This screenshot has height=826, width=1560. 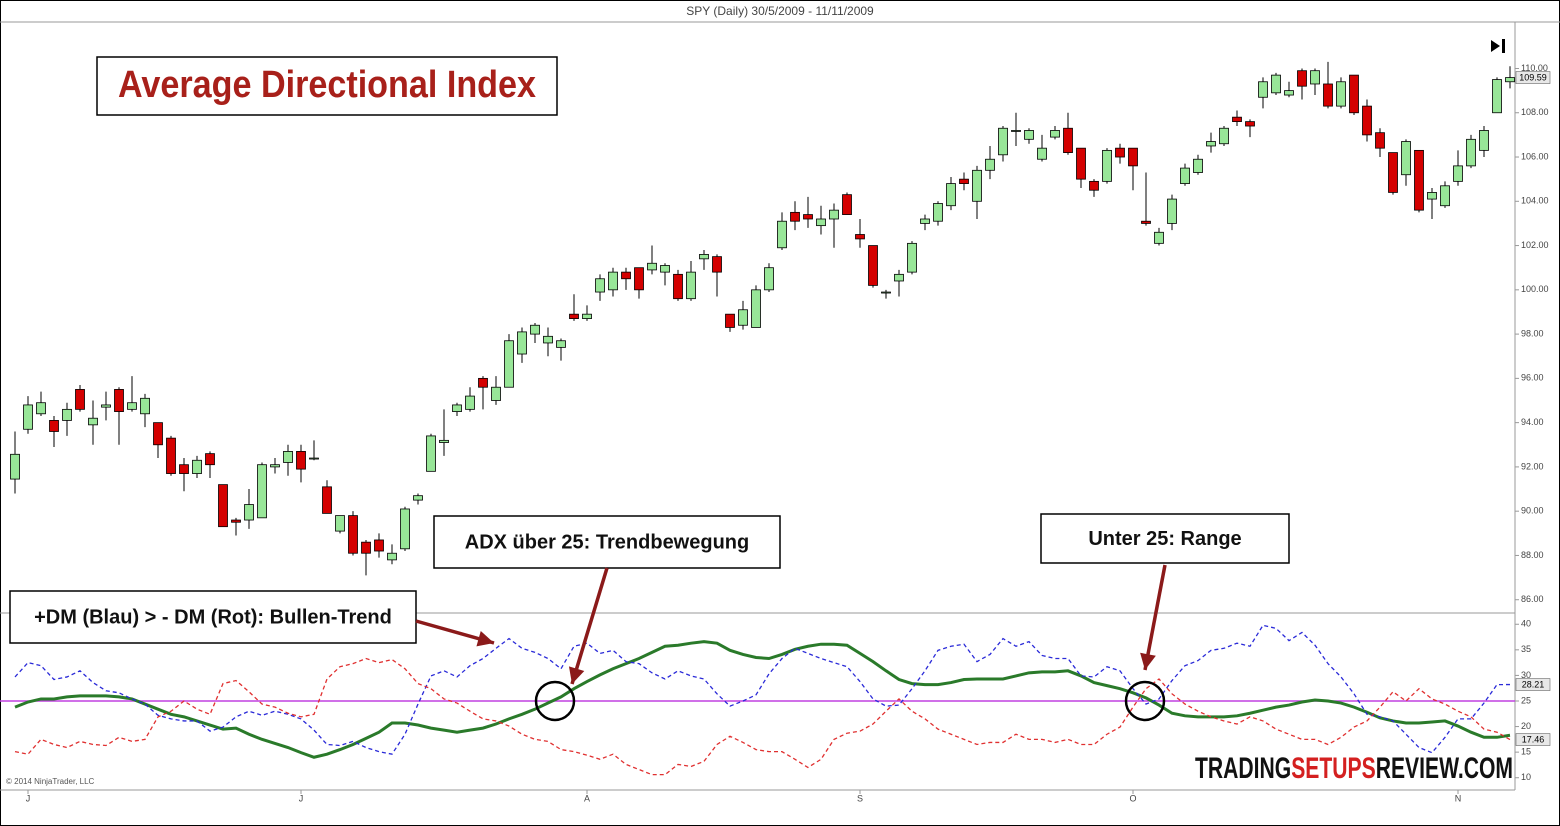 What do you see at coordinates (1526, 675) in the screenshot?
I see `y-tick-label: 30` at bounding box center [1526, 675].